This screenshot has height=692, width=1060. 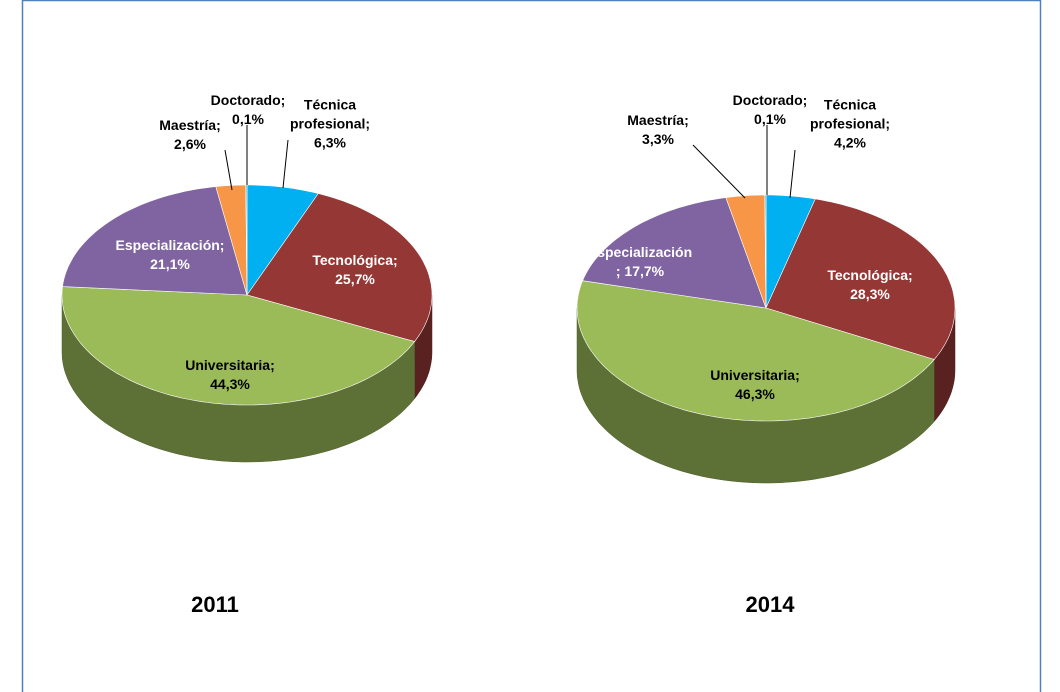 I want to click on pie, so click(x=247, y=323).